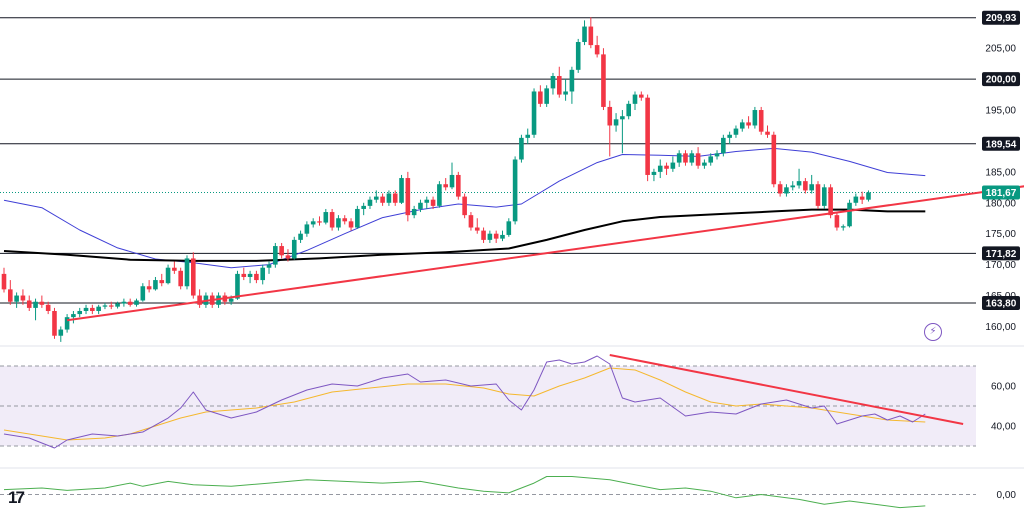 This screenshot has height=524, width=1024. What do you see at coordinates (786, 389) in the screenshot?
I see `rsi-trendline` at bounding box center [786, 389].